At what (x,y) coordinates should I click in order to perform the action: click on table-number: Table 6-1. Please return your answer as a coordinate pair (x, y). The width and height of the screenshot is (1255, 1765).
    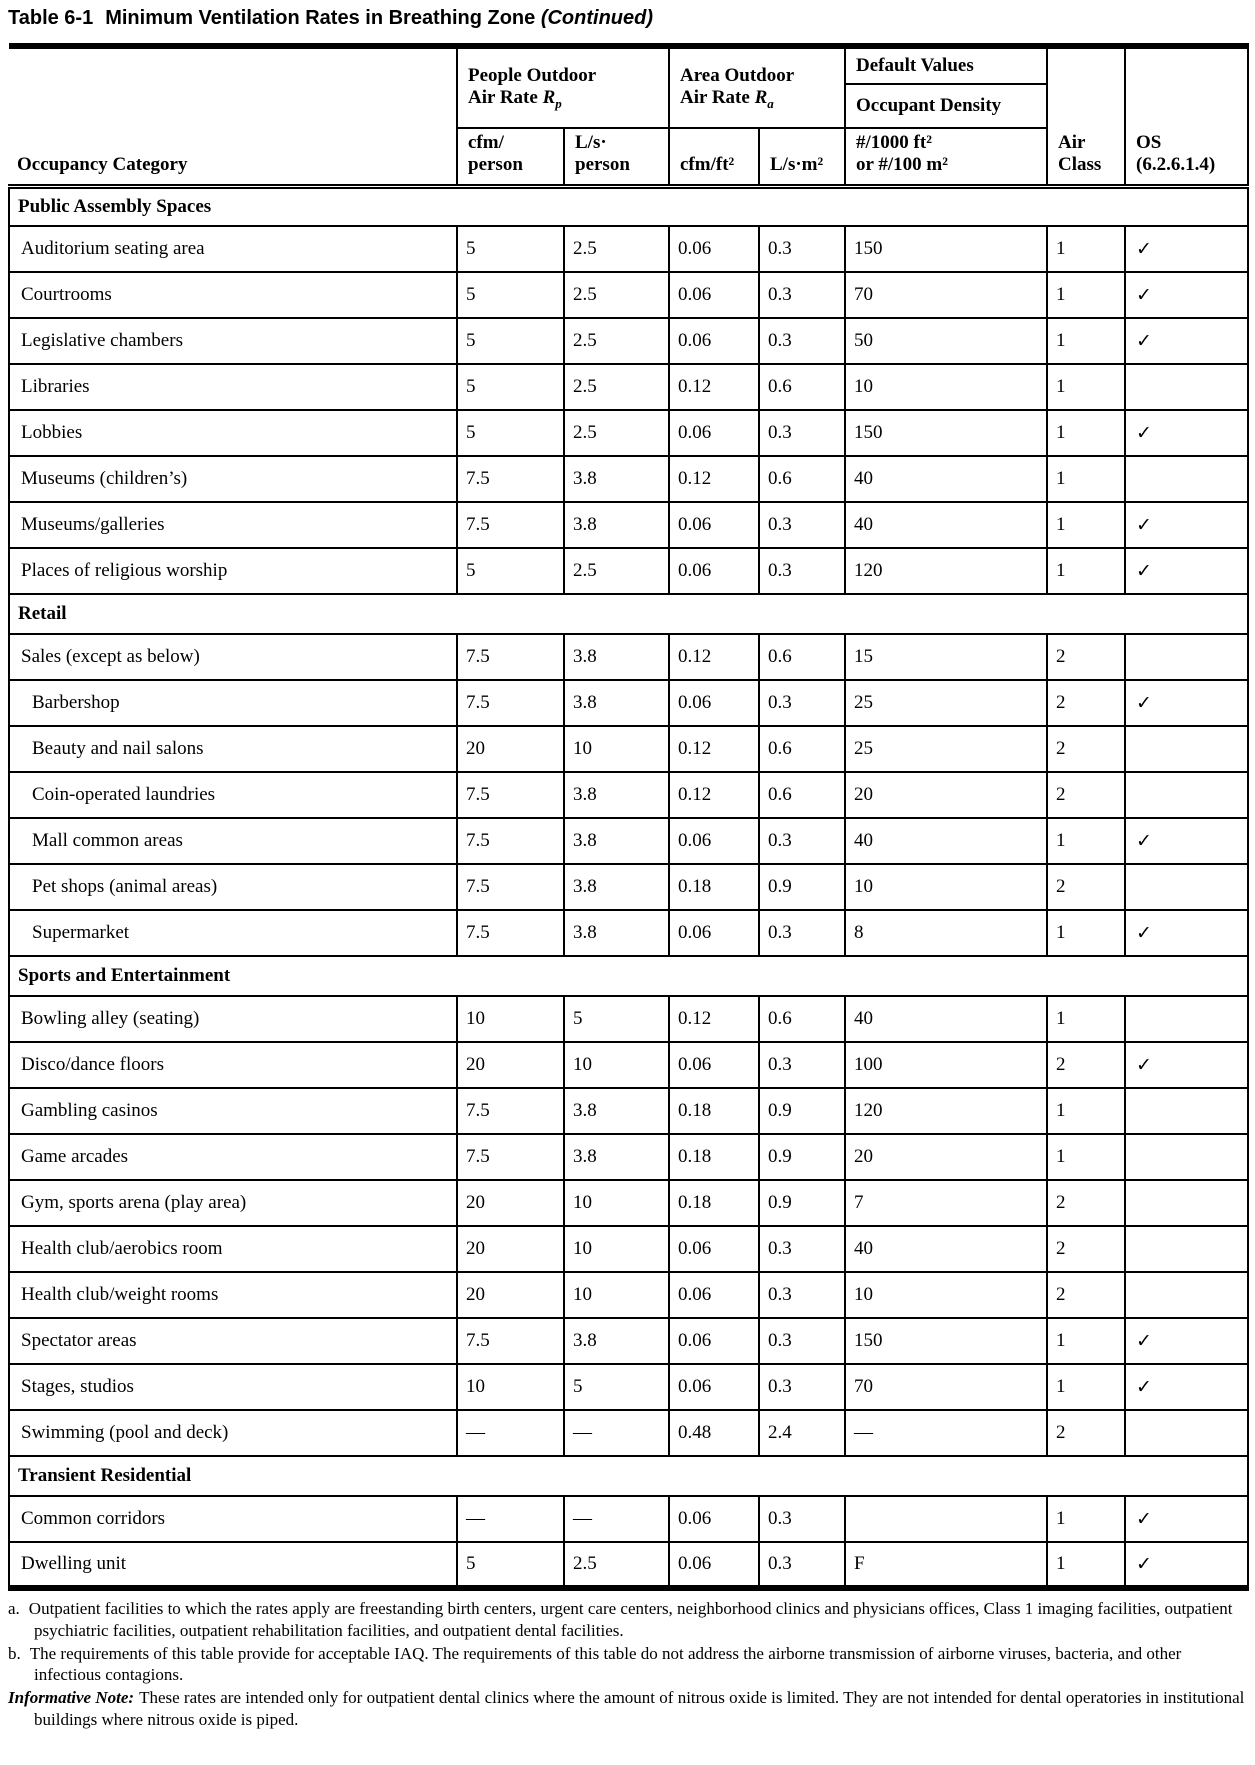
    Looking at the image, I should click on (51, 18).